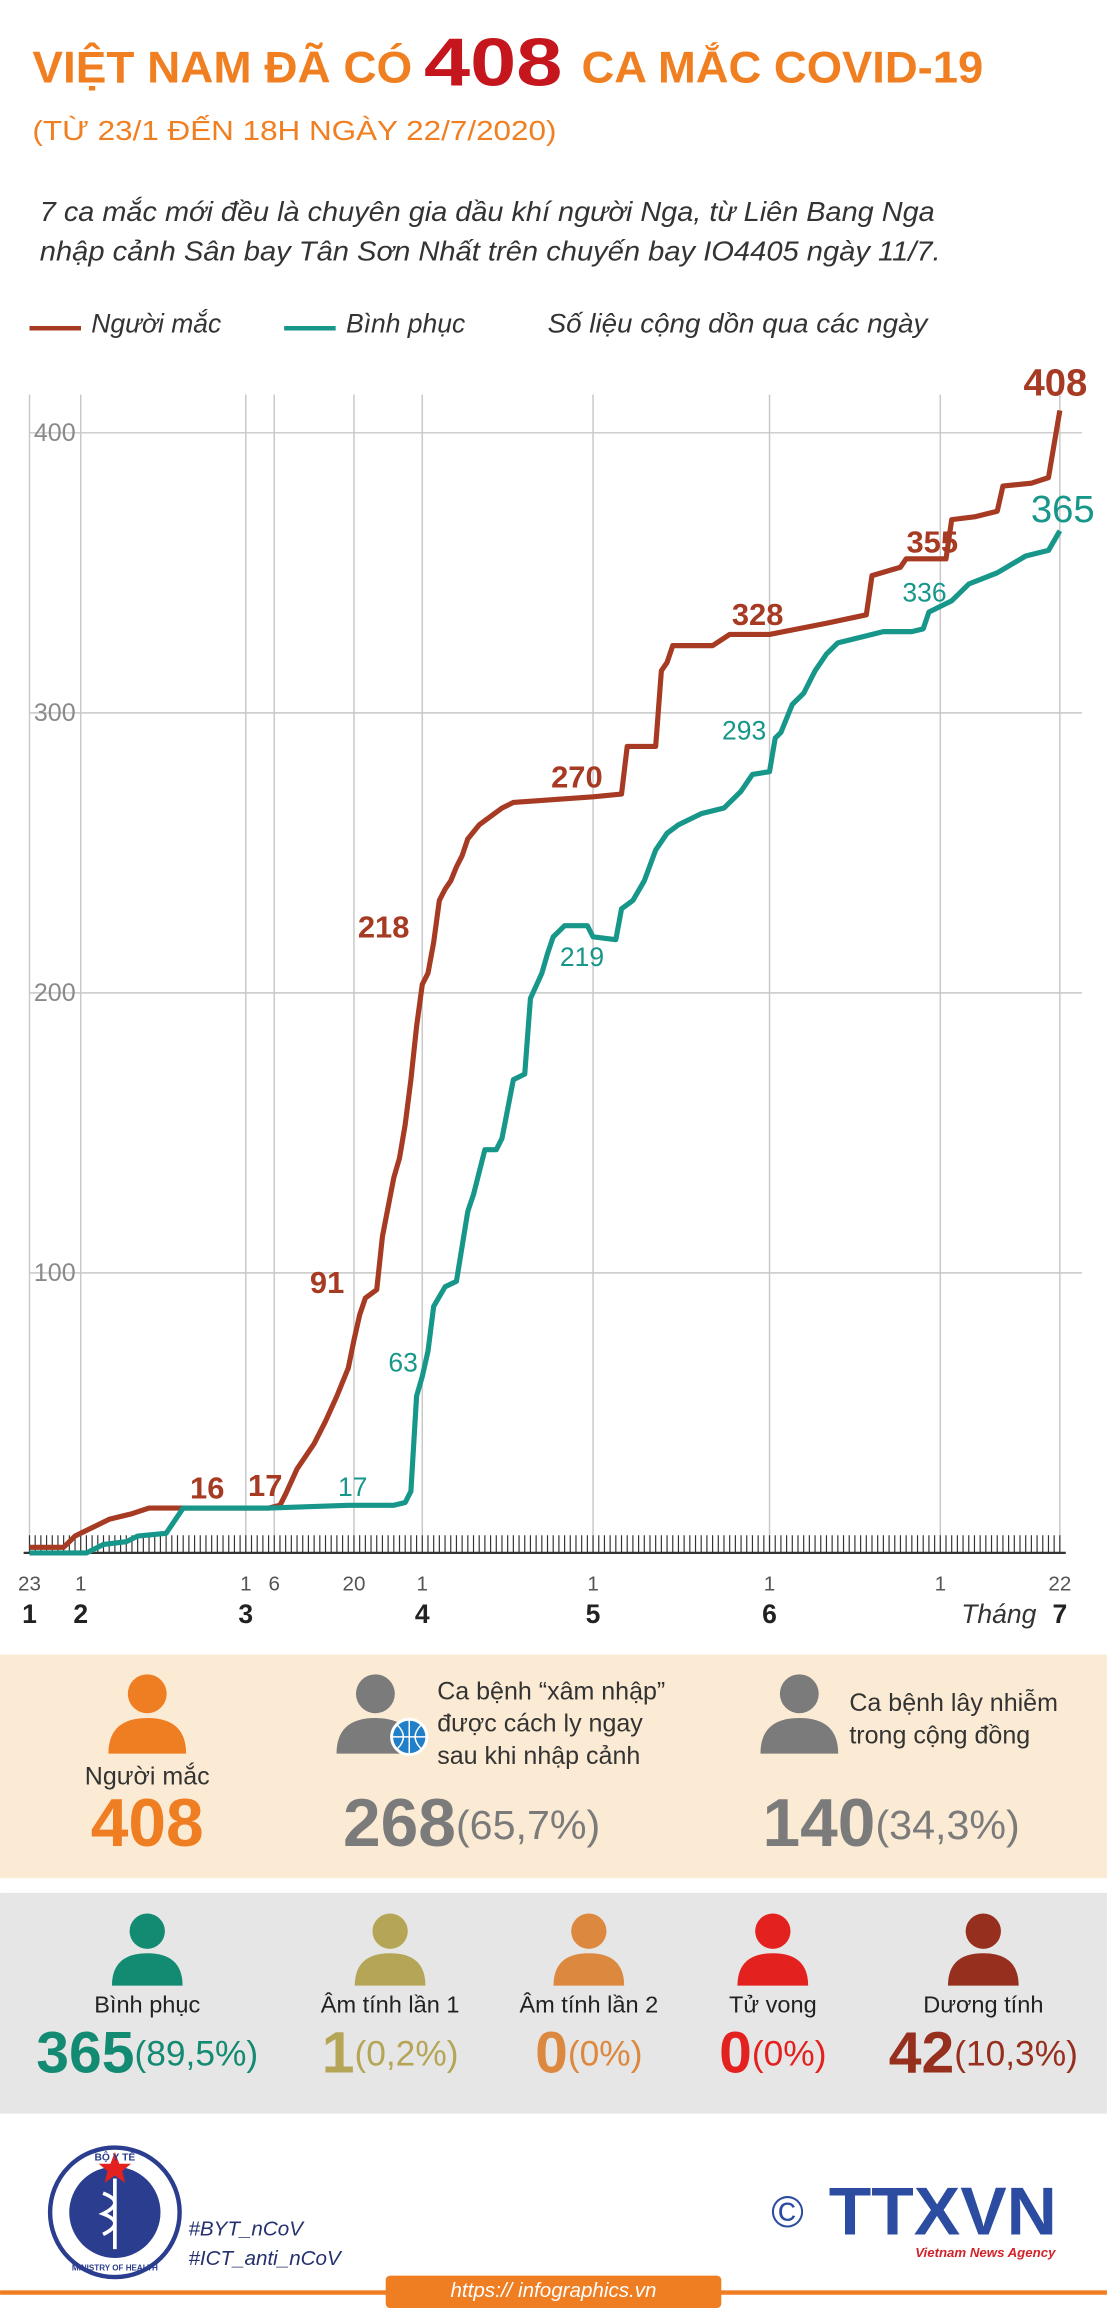  What do you see at coordinates (55, 713) in the screenshot?
I see `y-tick-label: 300` at bounding box center [55, 713].